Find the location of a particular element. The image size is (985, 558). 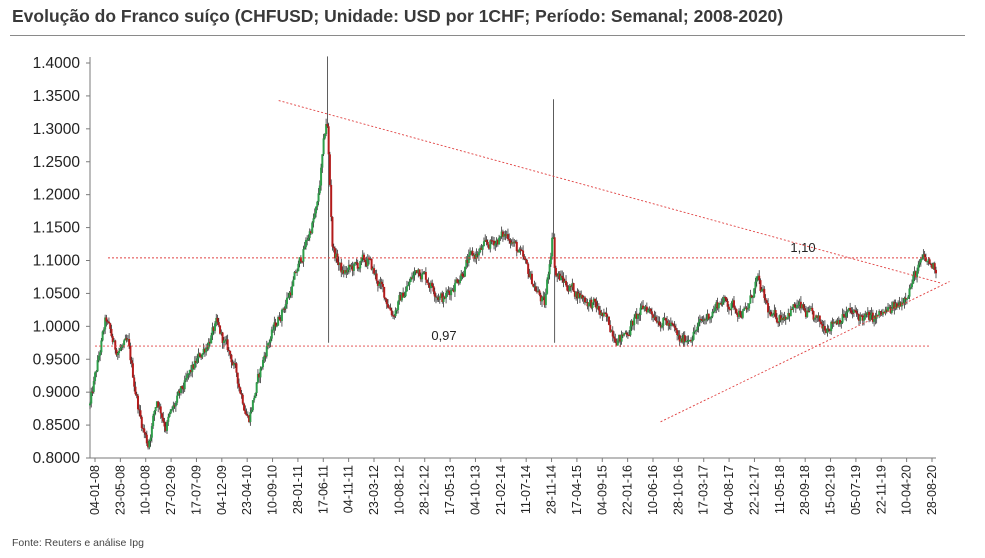

x-tick-label: 28-08-20 is located at coordinates (932, 490).